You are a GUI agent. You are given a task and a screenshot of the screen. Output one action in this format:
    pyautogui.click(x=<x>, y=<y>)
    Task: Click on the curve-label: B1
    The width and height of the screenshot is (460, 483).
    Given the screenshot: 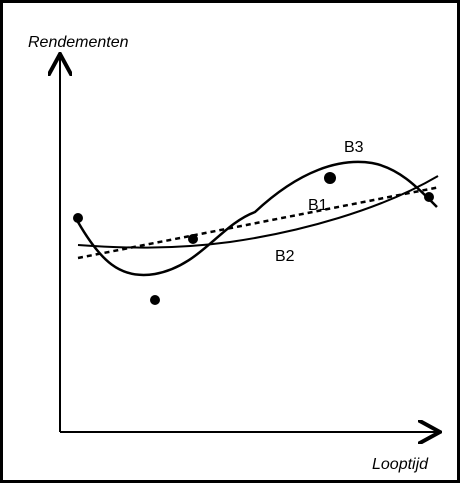 What is the action you would take?
    pyautogui.click(x=318, y=205)
    